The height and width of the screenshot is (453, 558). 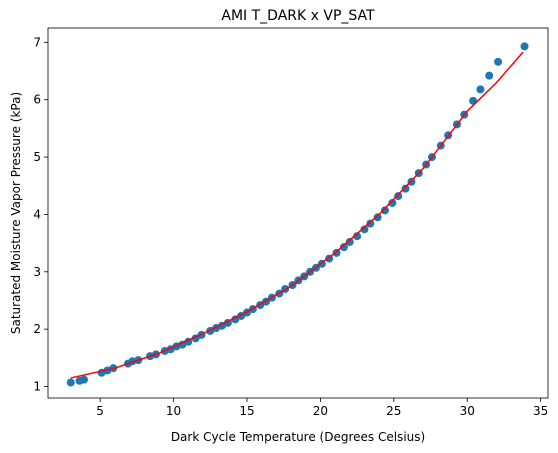 I want to click on y-tick-label: 2, so click(x=37, y=329).